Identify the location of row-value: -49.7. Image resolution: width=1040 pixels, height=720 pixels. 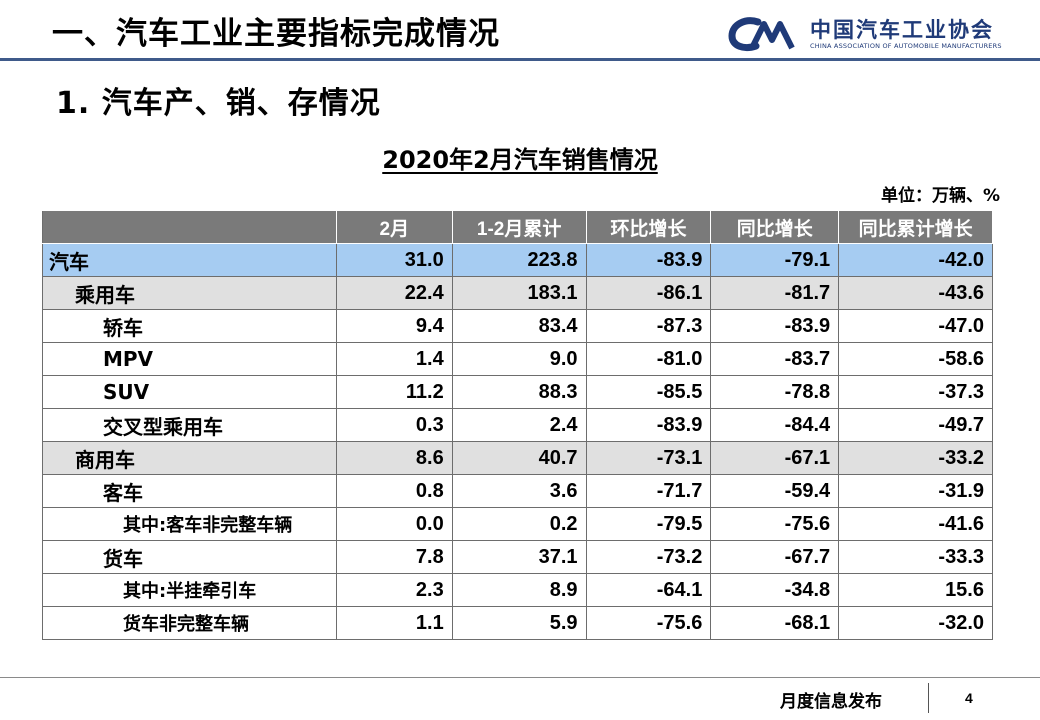
(915, 425).